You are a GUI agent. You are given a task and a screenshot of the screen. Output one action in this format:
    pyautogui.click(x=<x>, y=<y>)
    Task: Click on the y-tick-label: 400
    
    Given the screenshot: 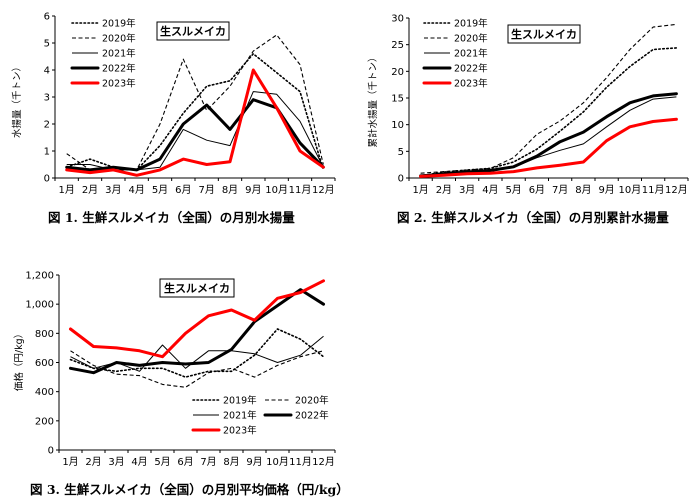 What is the action you would take?
    pyautogui.click(x=44, y=392)
    